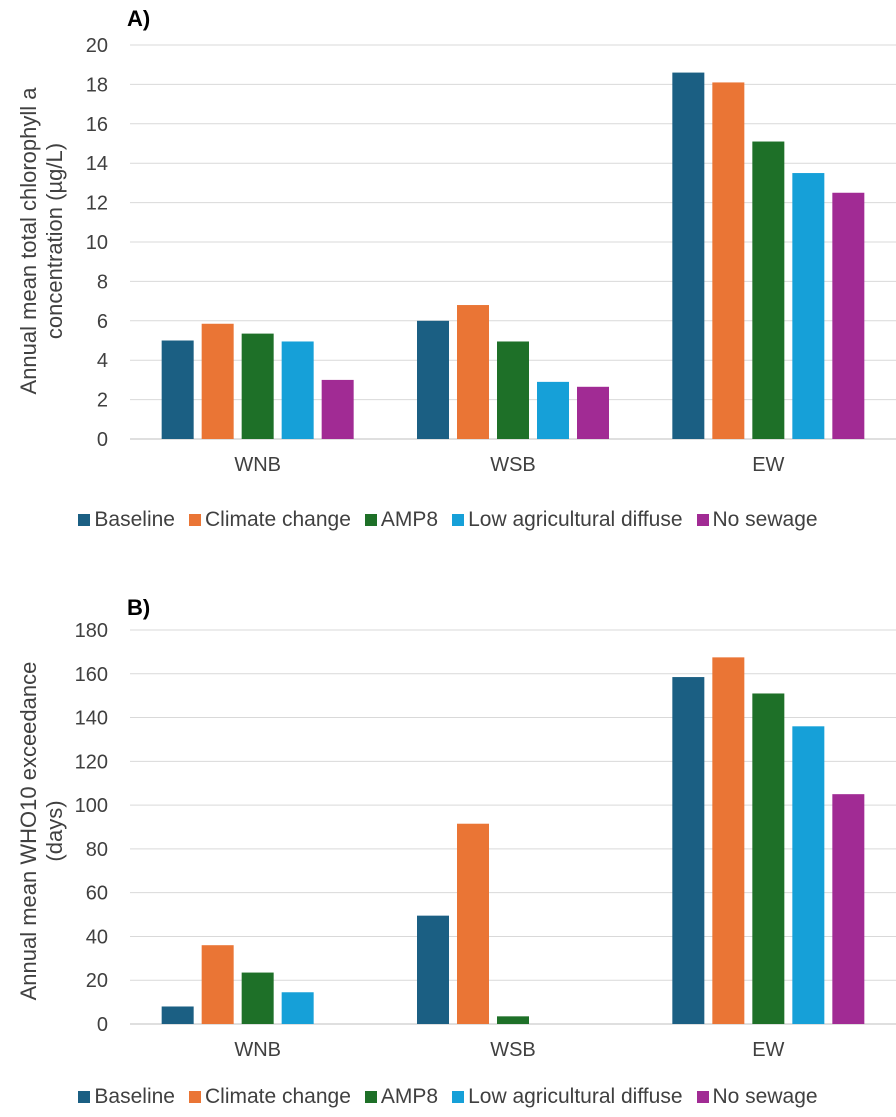  I want to click on chart-b-bar-ew-baseline, so click(688, 850).